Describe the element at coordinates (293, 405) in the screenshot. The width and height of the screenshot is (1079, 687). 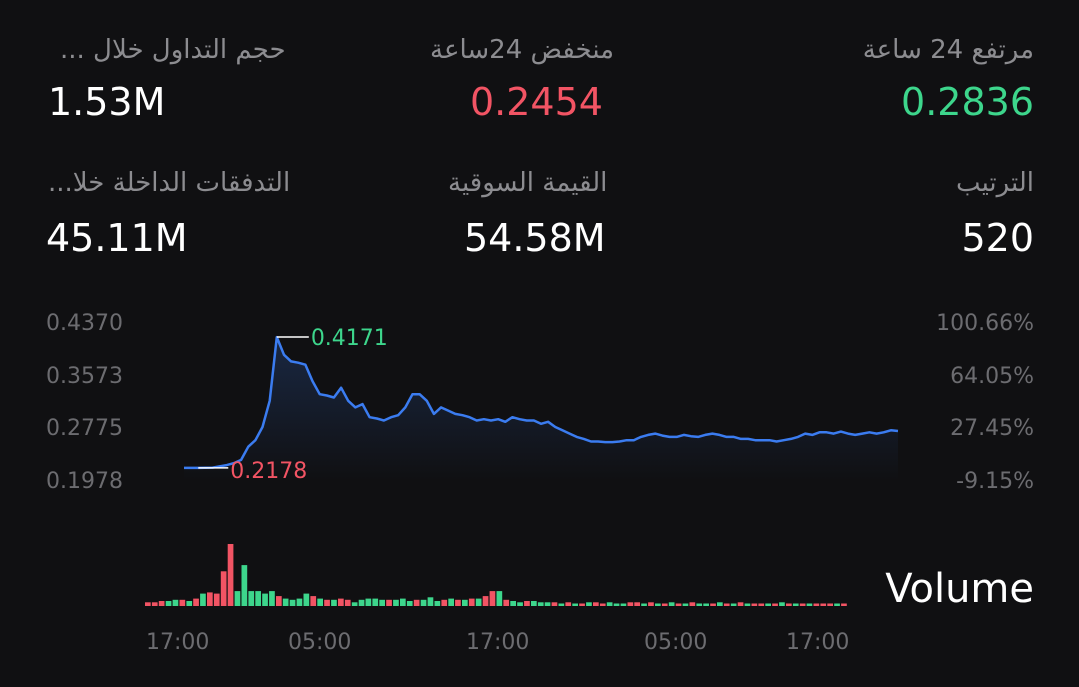
I see `annotations: 0.4171 0.2178` at that location.